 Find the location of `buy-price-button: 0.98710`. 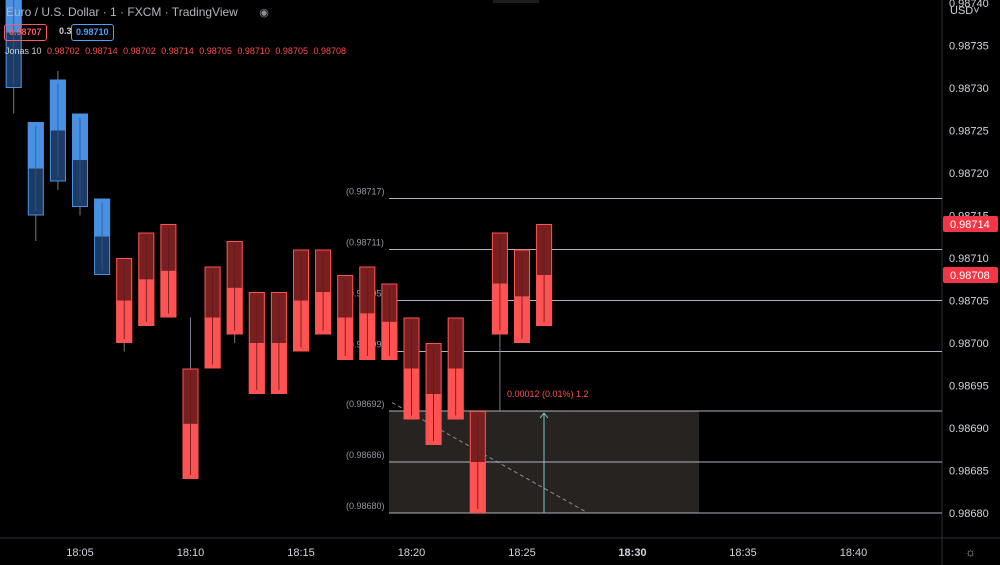

buy-price-button: 0.98710 is located at coordinates (92, 32).